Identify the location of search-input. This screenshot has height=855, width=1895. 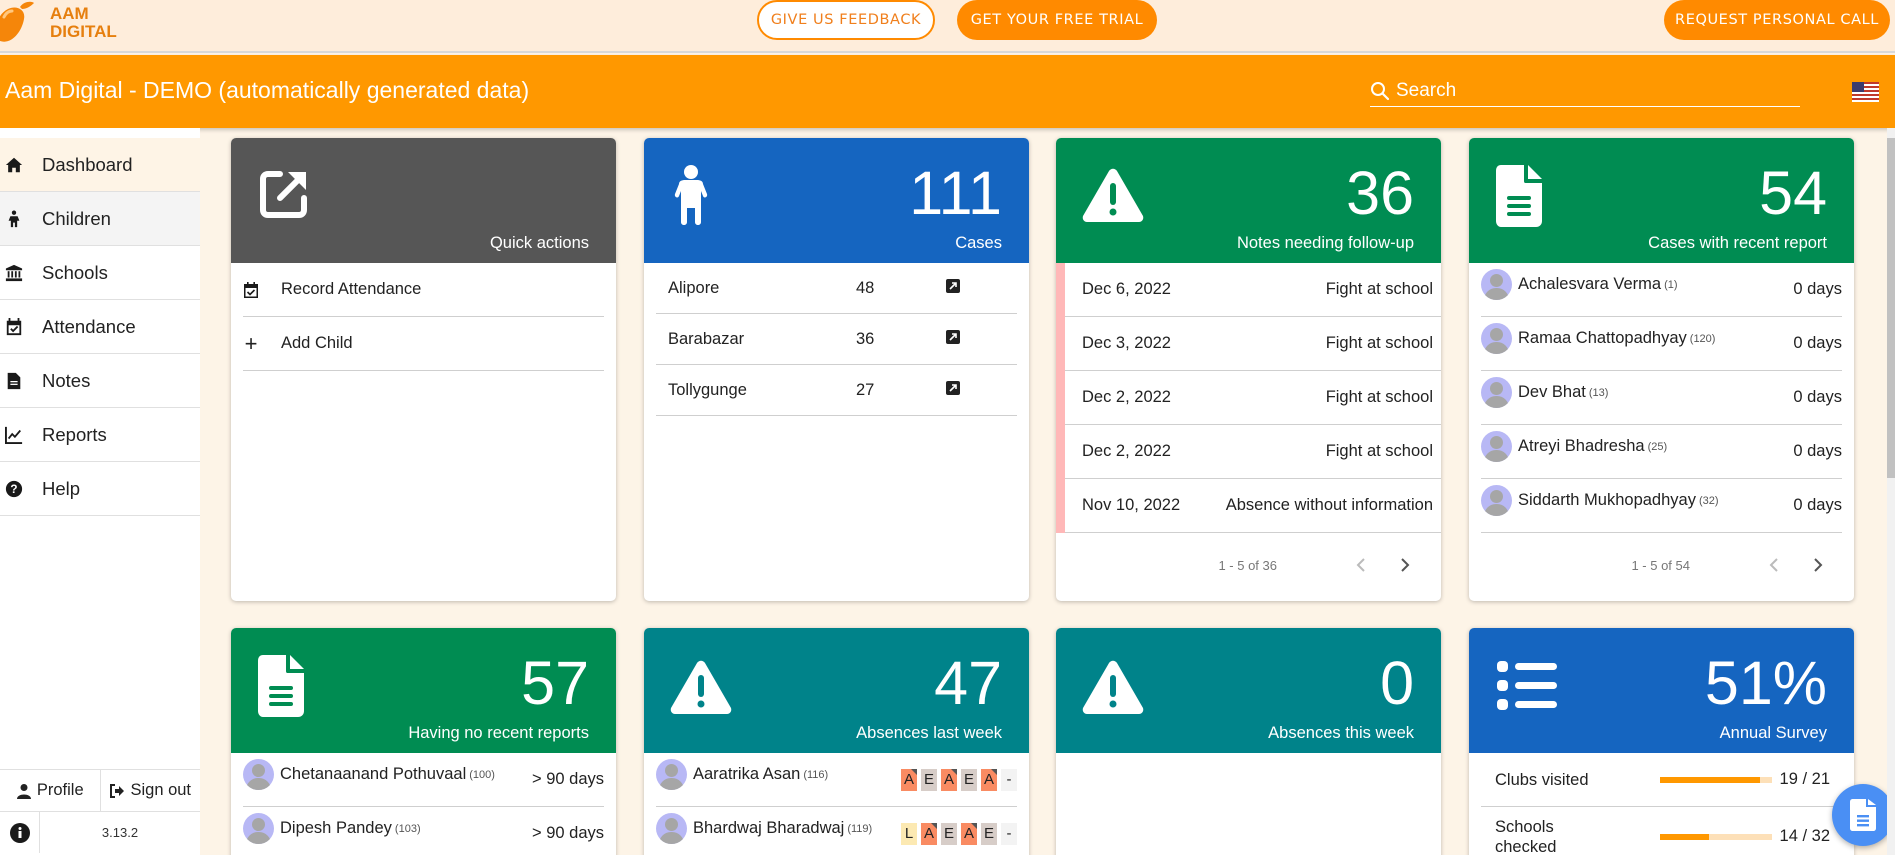
(1586, 90).